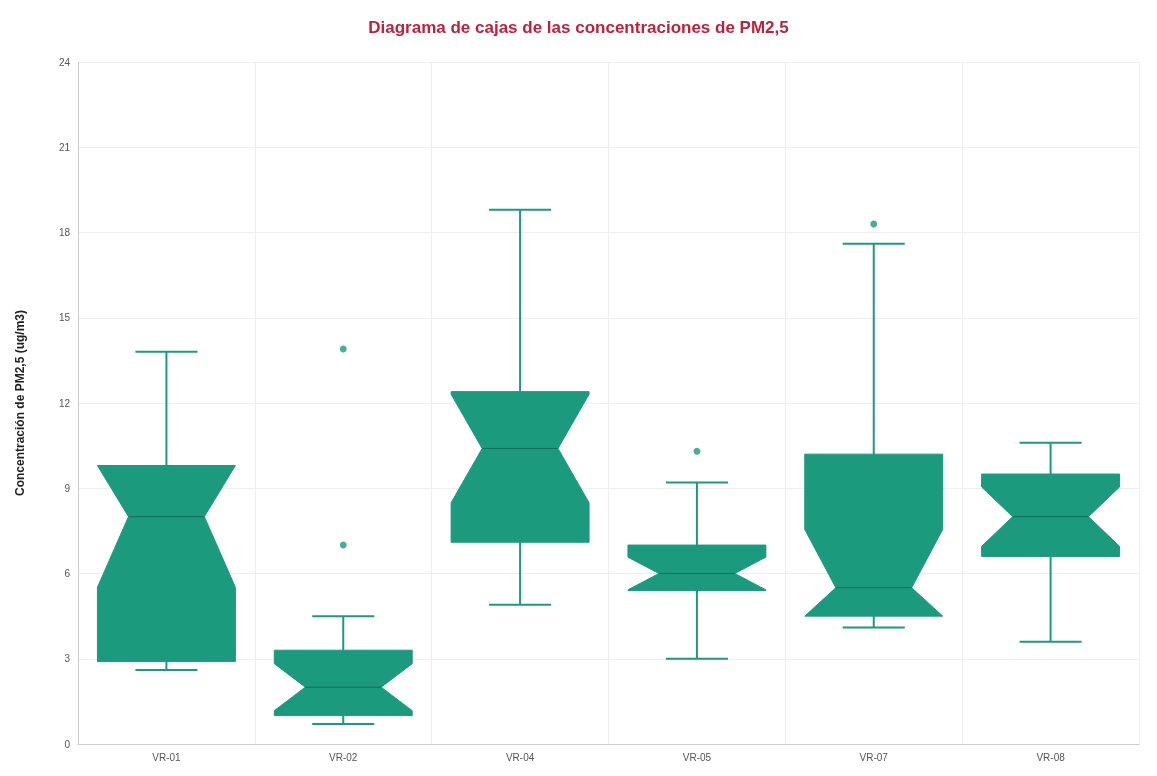 Image resolution: width=1157 pixels, height=776 pixels. Describe the element at coordinates (67, 573) in the screenshot. I see `y-tick-label: 6` at that location.